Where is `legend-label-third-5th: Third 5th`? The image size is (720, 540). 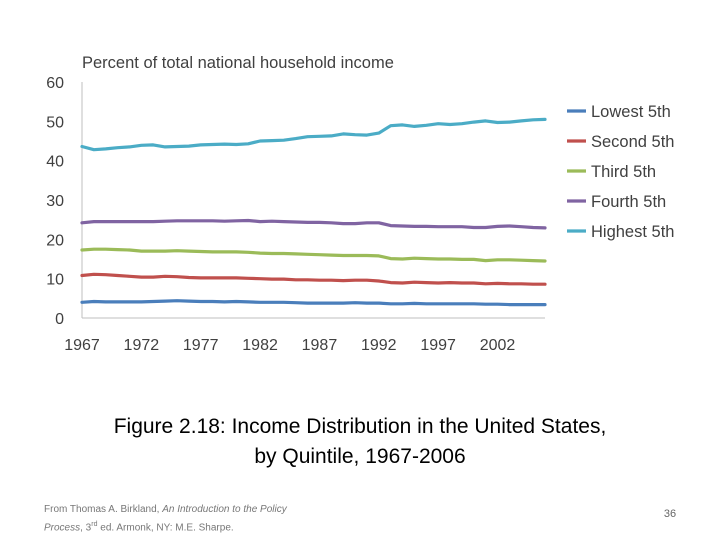 legend-label-third-5th: Third 5th is located at coordinates (623, 172).